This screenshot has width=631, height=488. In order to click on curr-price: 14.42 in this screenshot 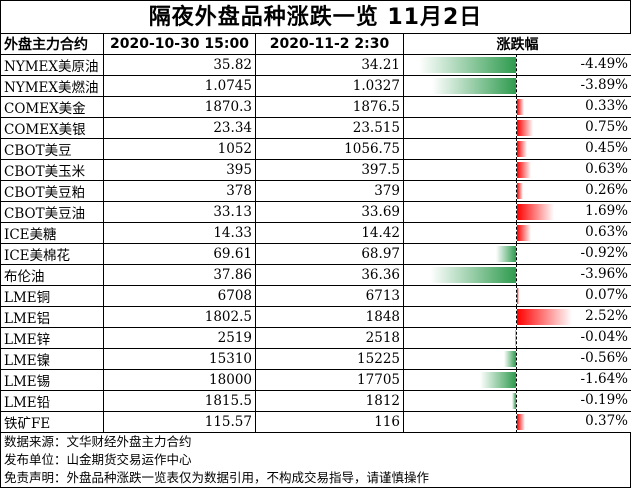, I will do `click(330, 233)`.